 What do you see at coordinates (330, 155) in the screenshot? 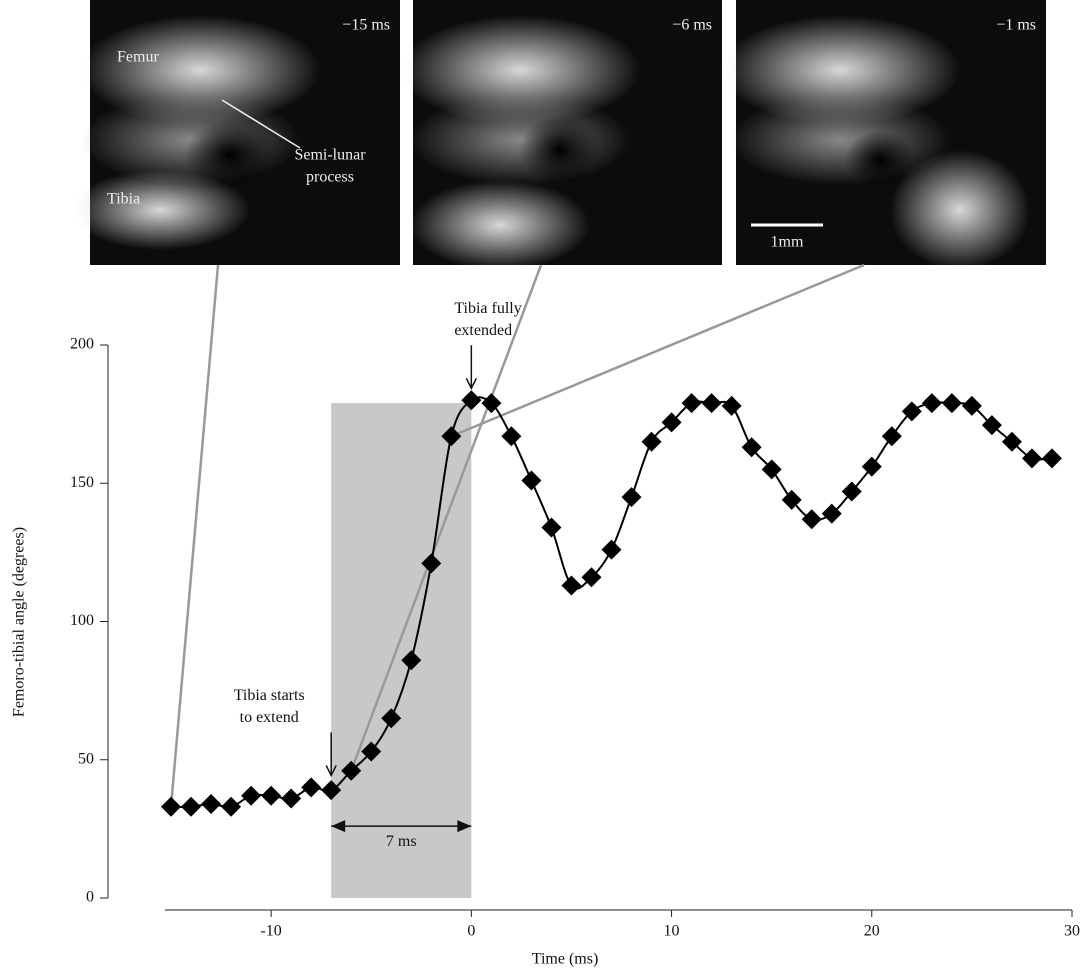
I see `panel-label: Semi-lunar` at bounding box center [330, 155].